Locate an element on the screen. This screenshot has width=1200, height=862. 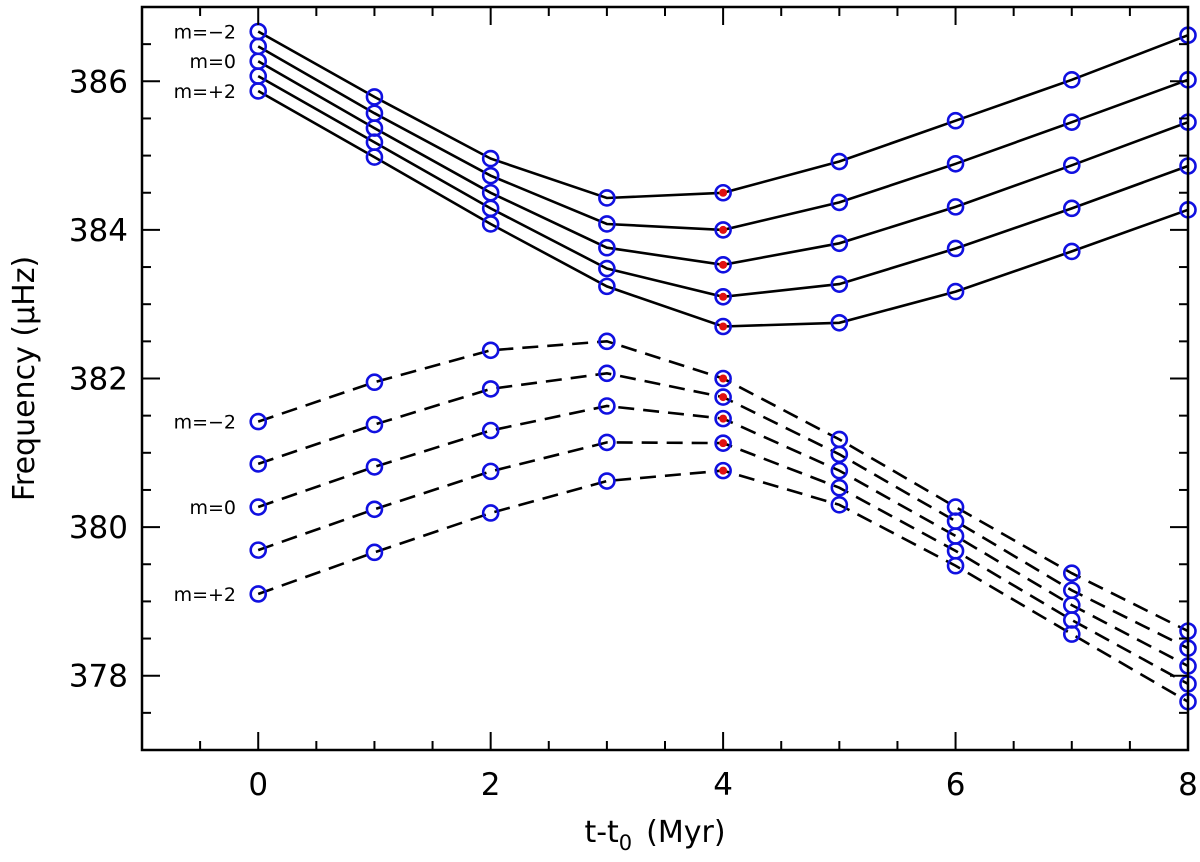
x-tick-label: 4 is located at coordinates (723, 785).